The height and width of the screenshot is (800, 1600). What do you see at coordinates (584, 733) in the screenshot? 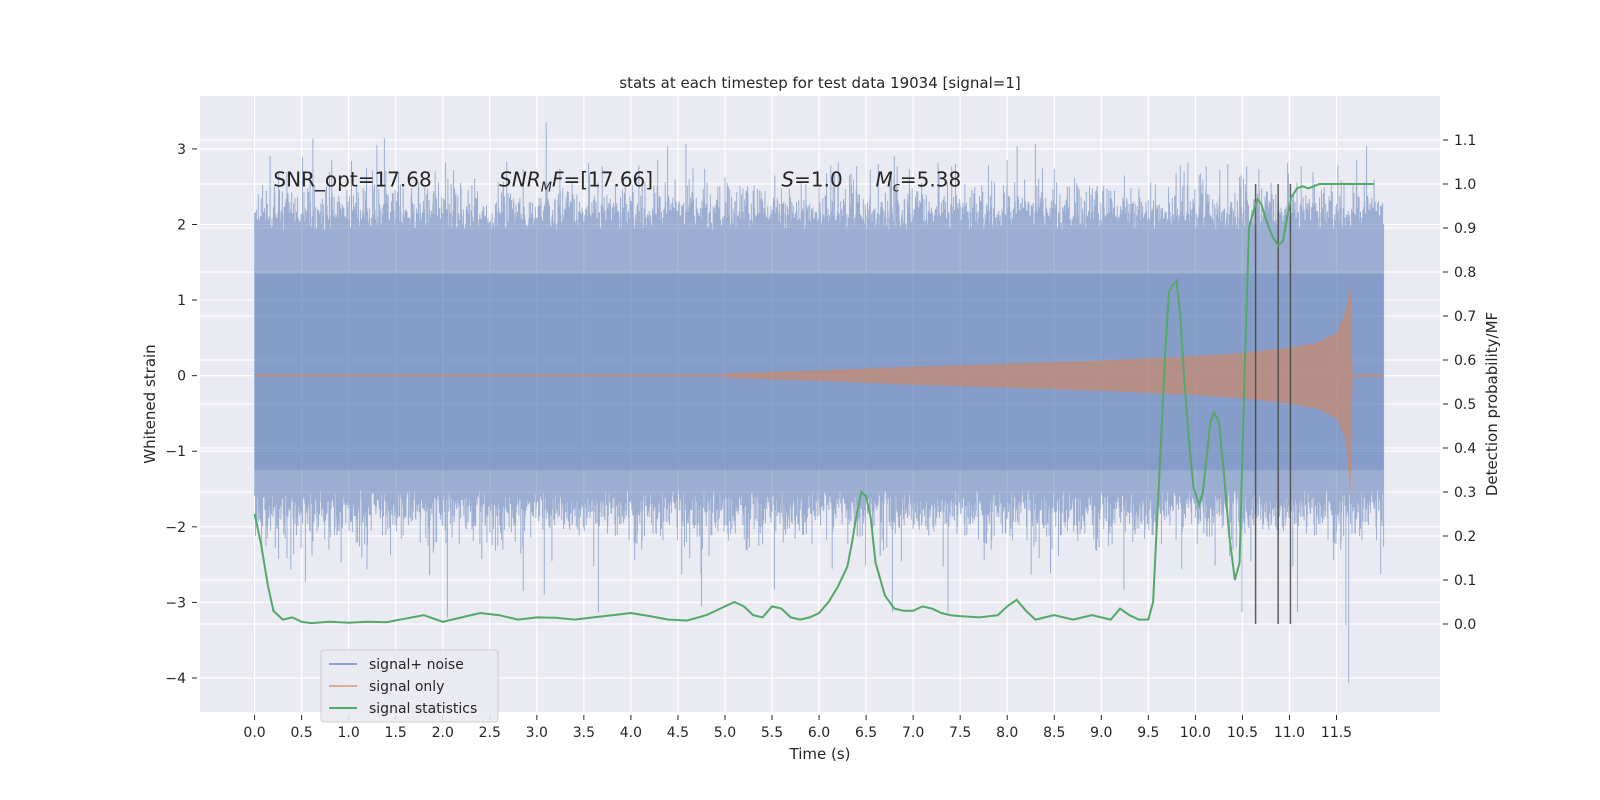
I see `x-tick-label: 3.5` at bounding box center [584, 733].